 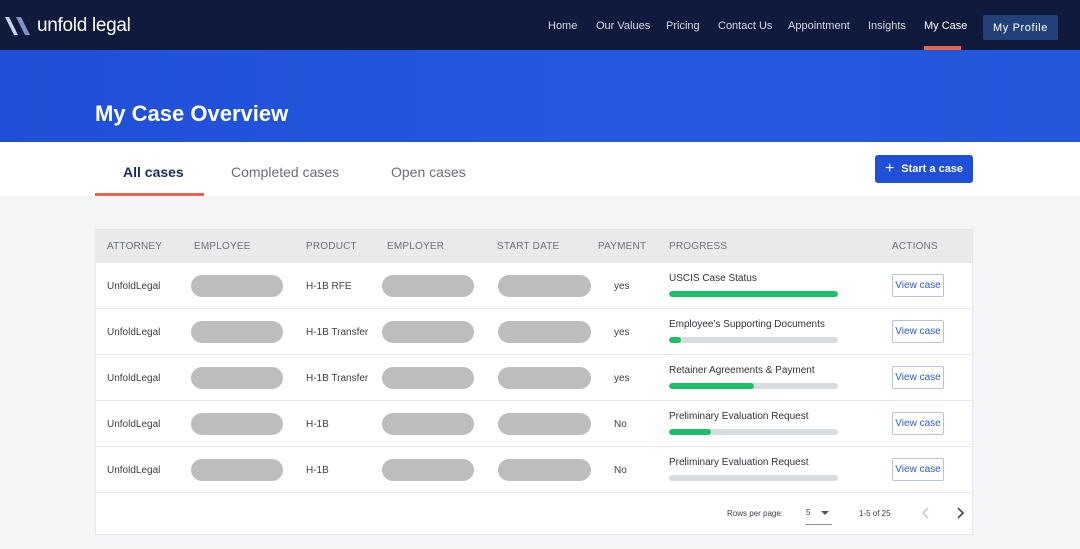 I want to click on dropdown-arrow-icon, so click(x=825, y=513).